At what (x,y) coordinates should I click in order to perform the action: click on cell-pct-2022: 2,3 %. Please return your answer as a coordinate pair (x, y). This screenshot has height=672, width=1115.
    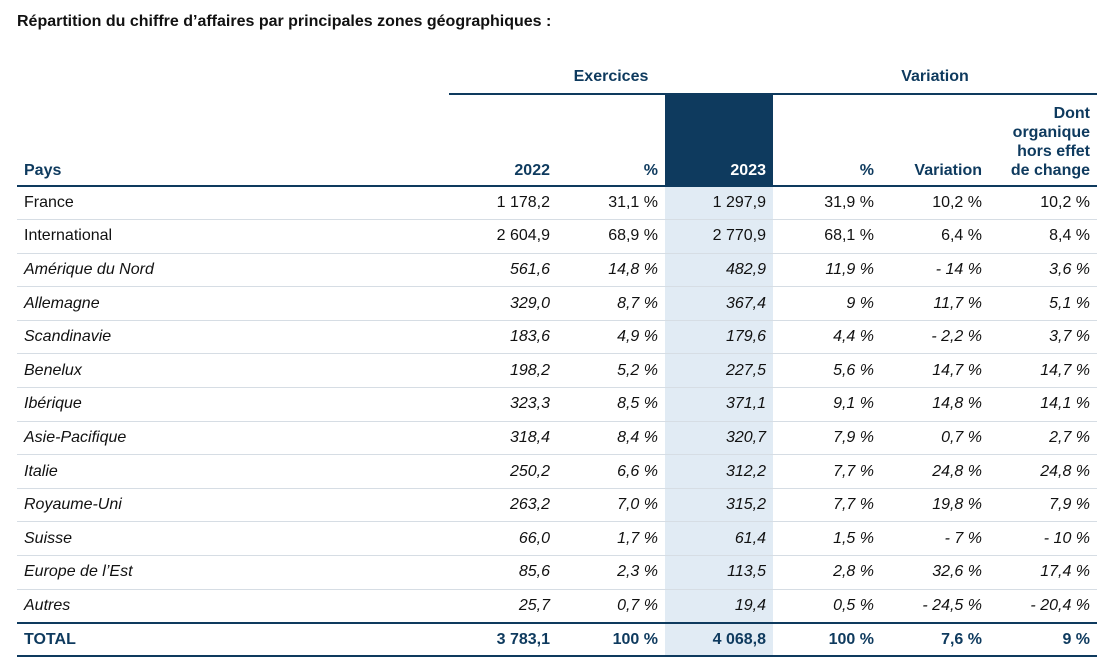
    Looking at the image, I should click on (611, 572).